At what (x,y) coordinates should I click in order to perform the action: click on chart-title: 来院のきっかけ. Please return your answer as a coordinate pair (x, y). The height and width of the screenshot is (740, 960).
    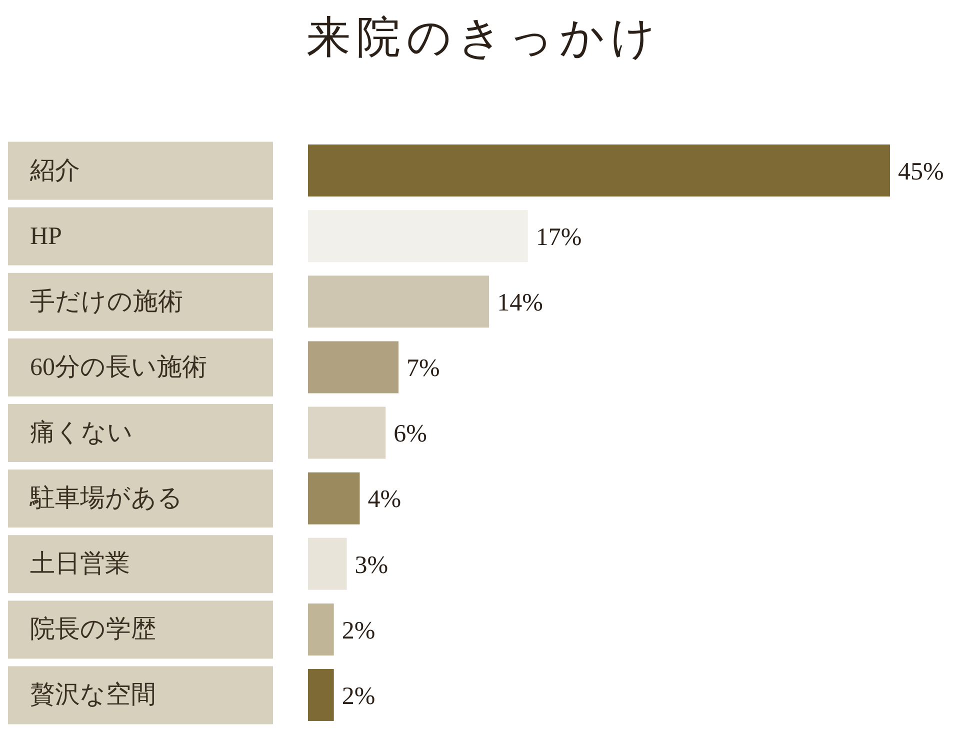
    Looking at the image, I should click on (484, 38).